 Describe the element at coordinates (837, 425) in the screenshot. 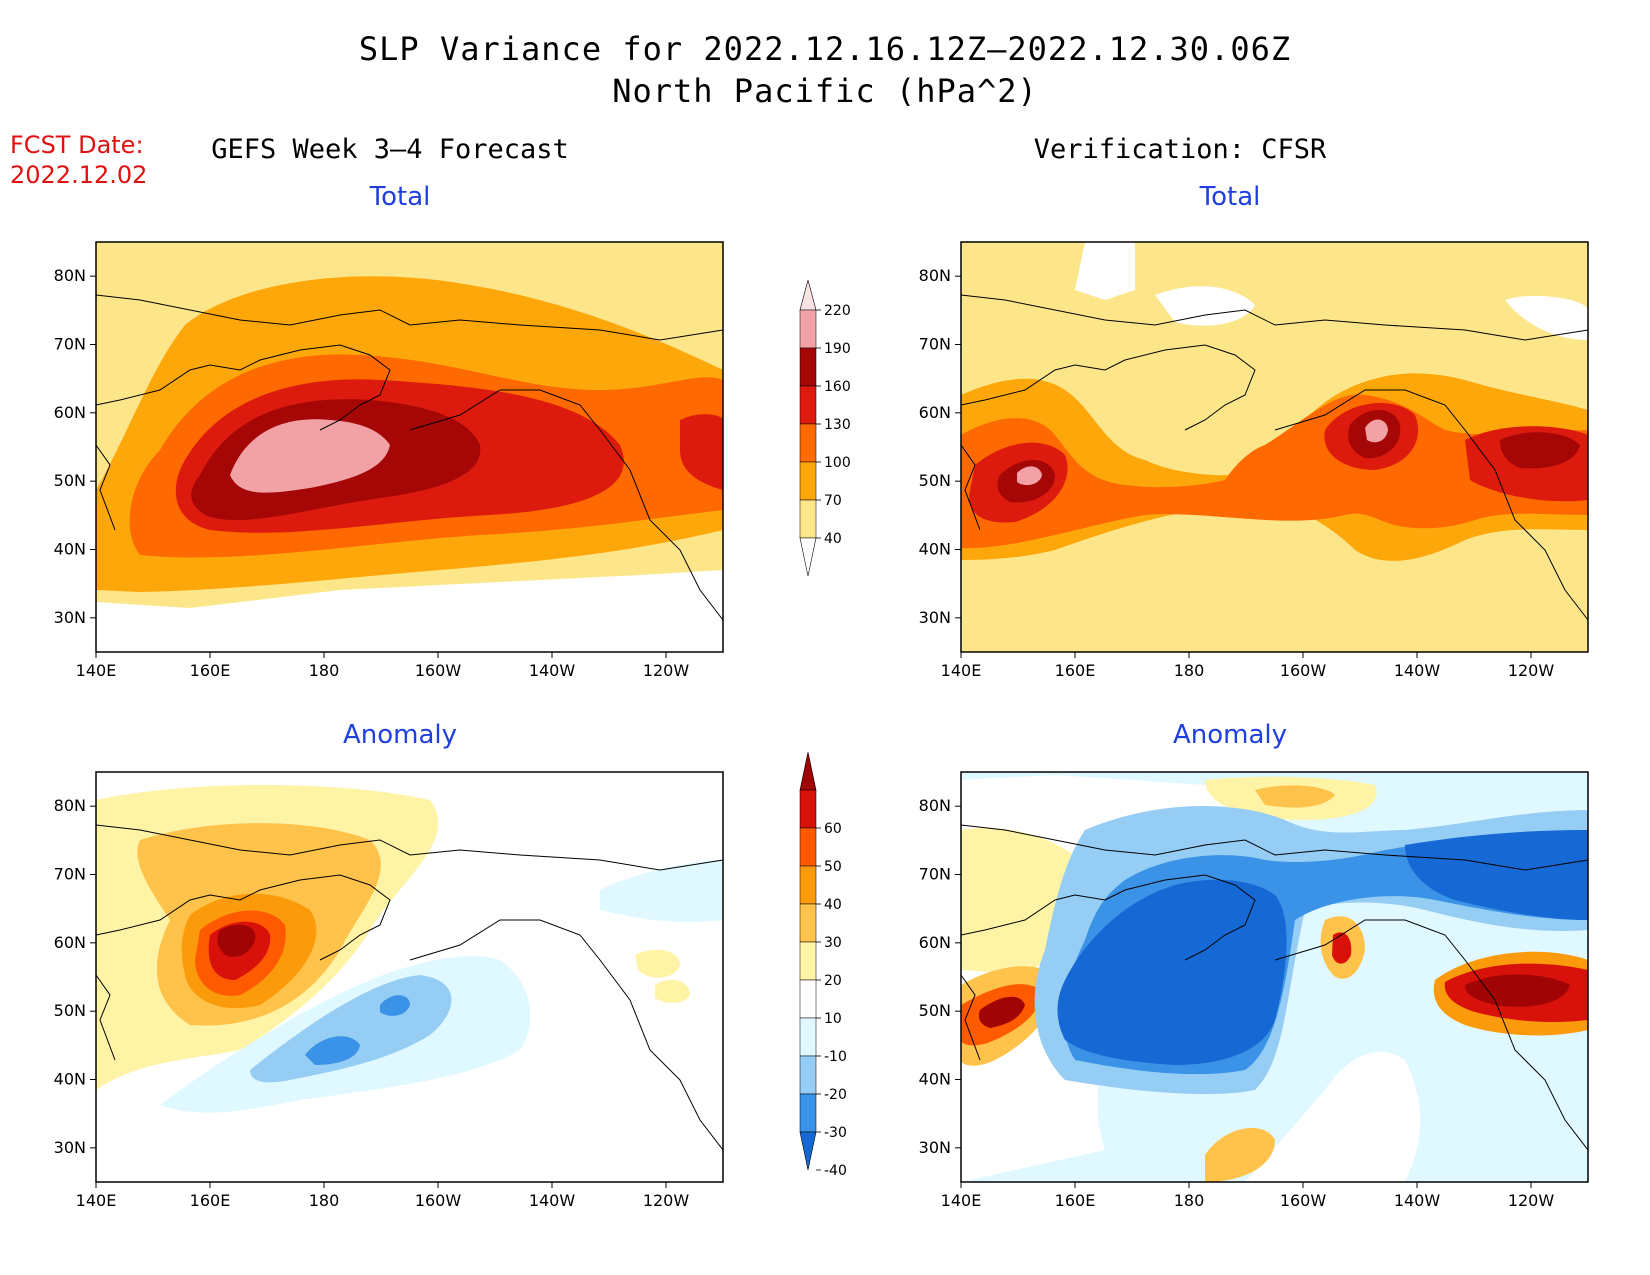

I see `colorbar-label: 130` at that location.